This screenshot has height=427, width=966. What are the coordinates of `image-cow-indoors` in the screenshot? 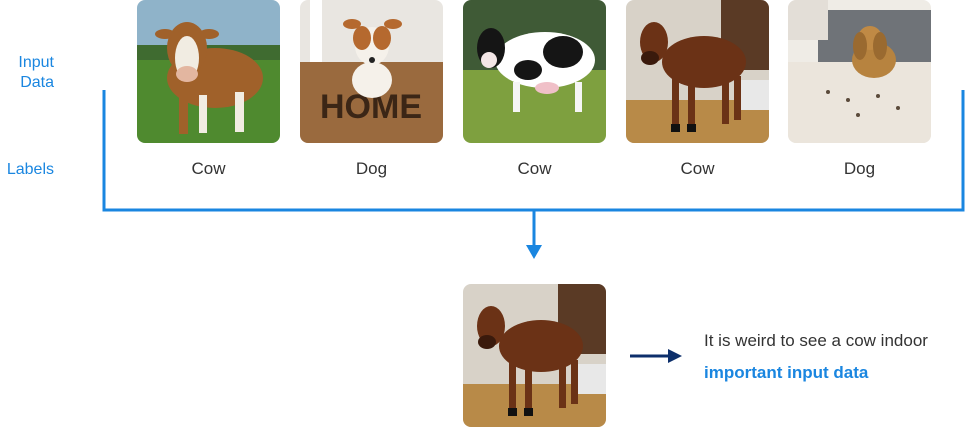 It's located at (697, 71).